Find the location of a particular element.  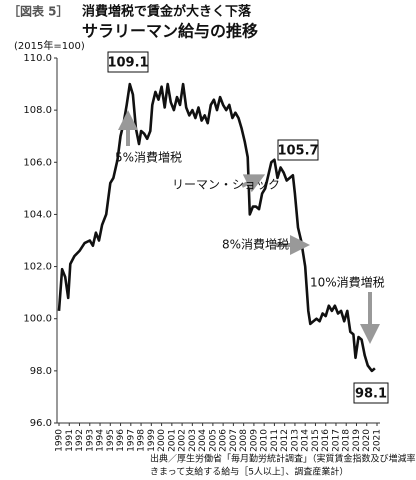

figure-label: ［図表 5］ is located at coordinates (38, 11).